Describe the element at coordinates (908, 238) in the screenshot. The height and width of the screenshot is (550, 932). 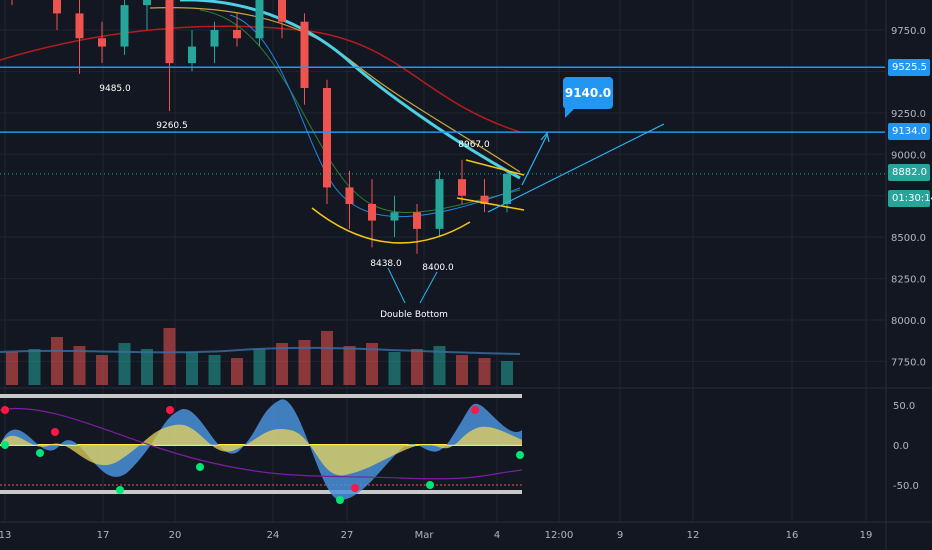
I see `price-axis-tick-label: 8500.0` at that location.